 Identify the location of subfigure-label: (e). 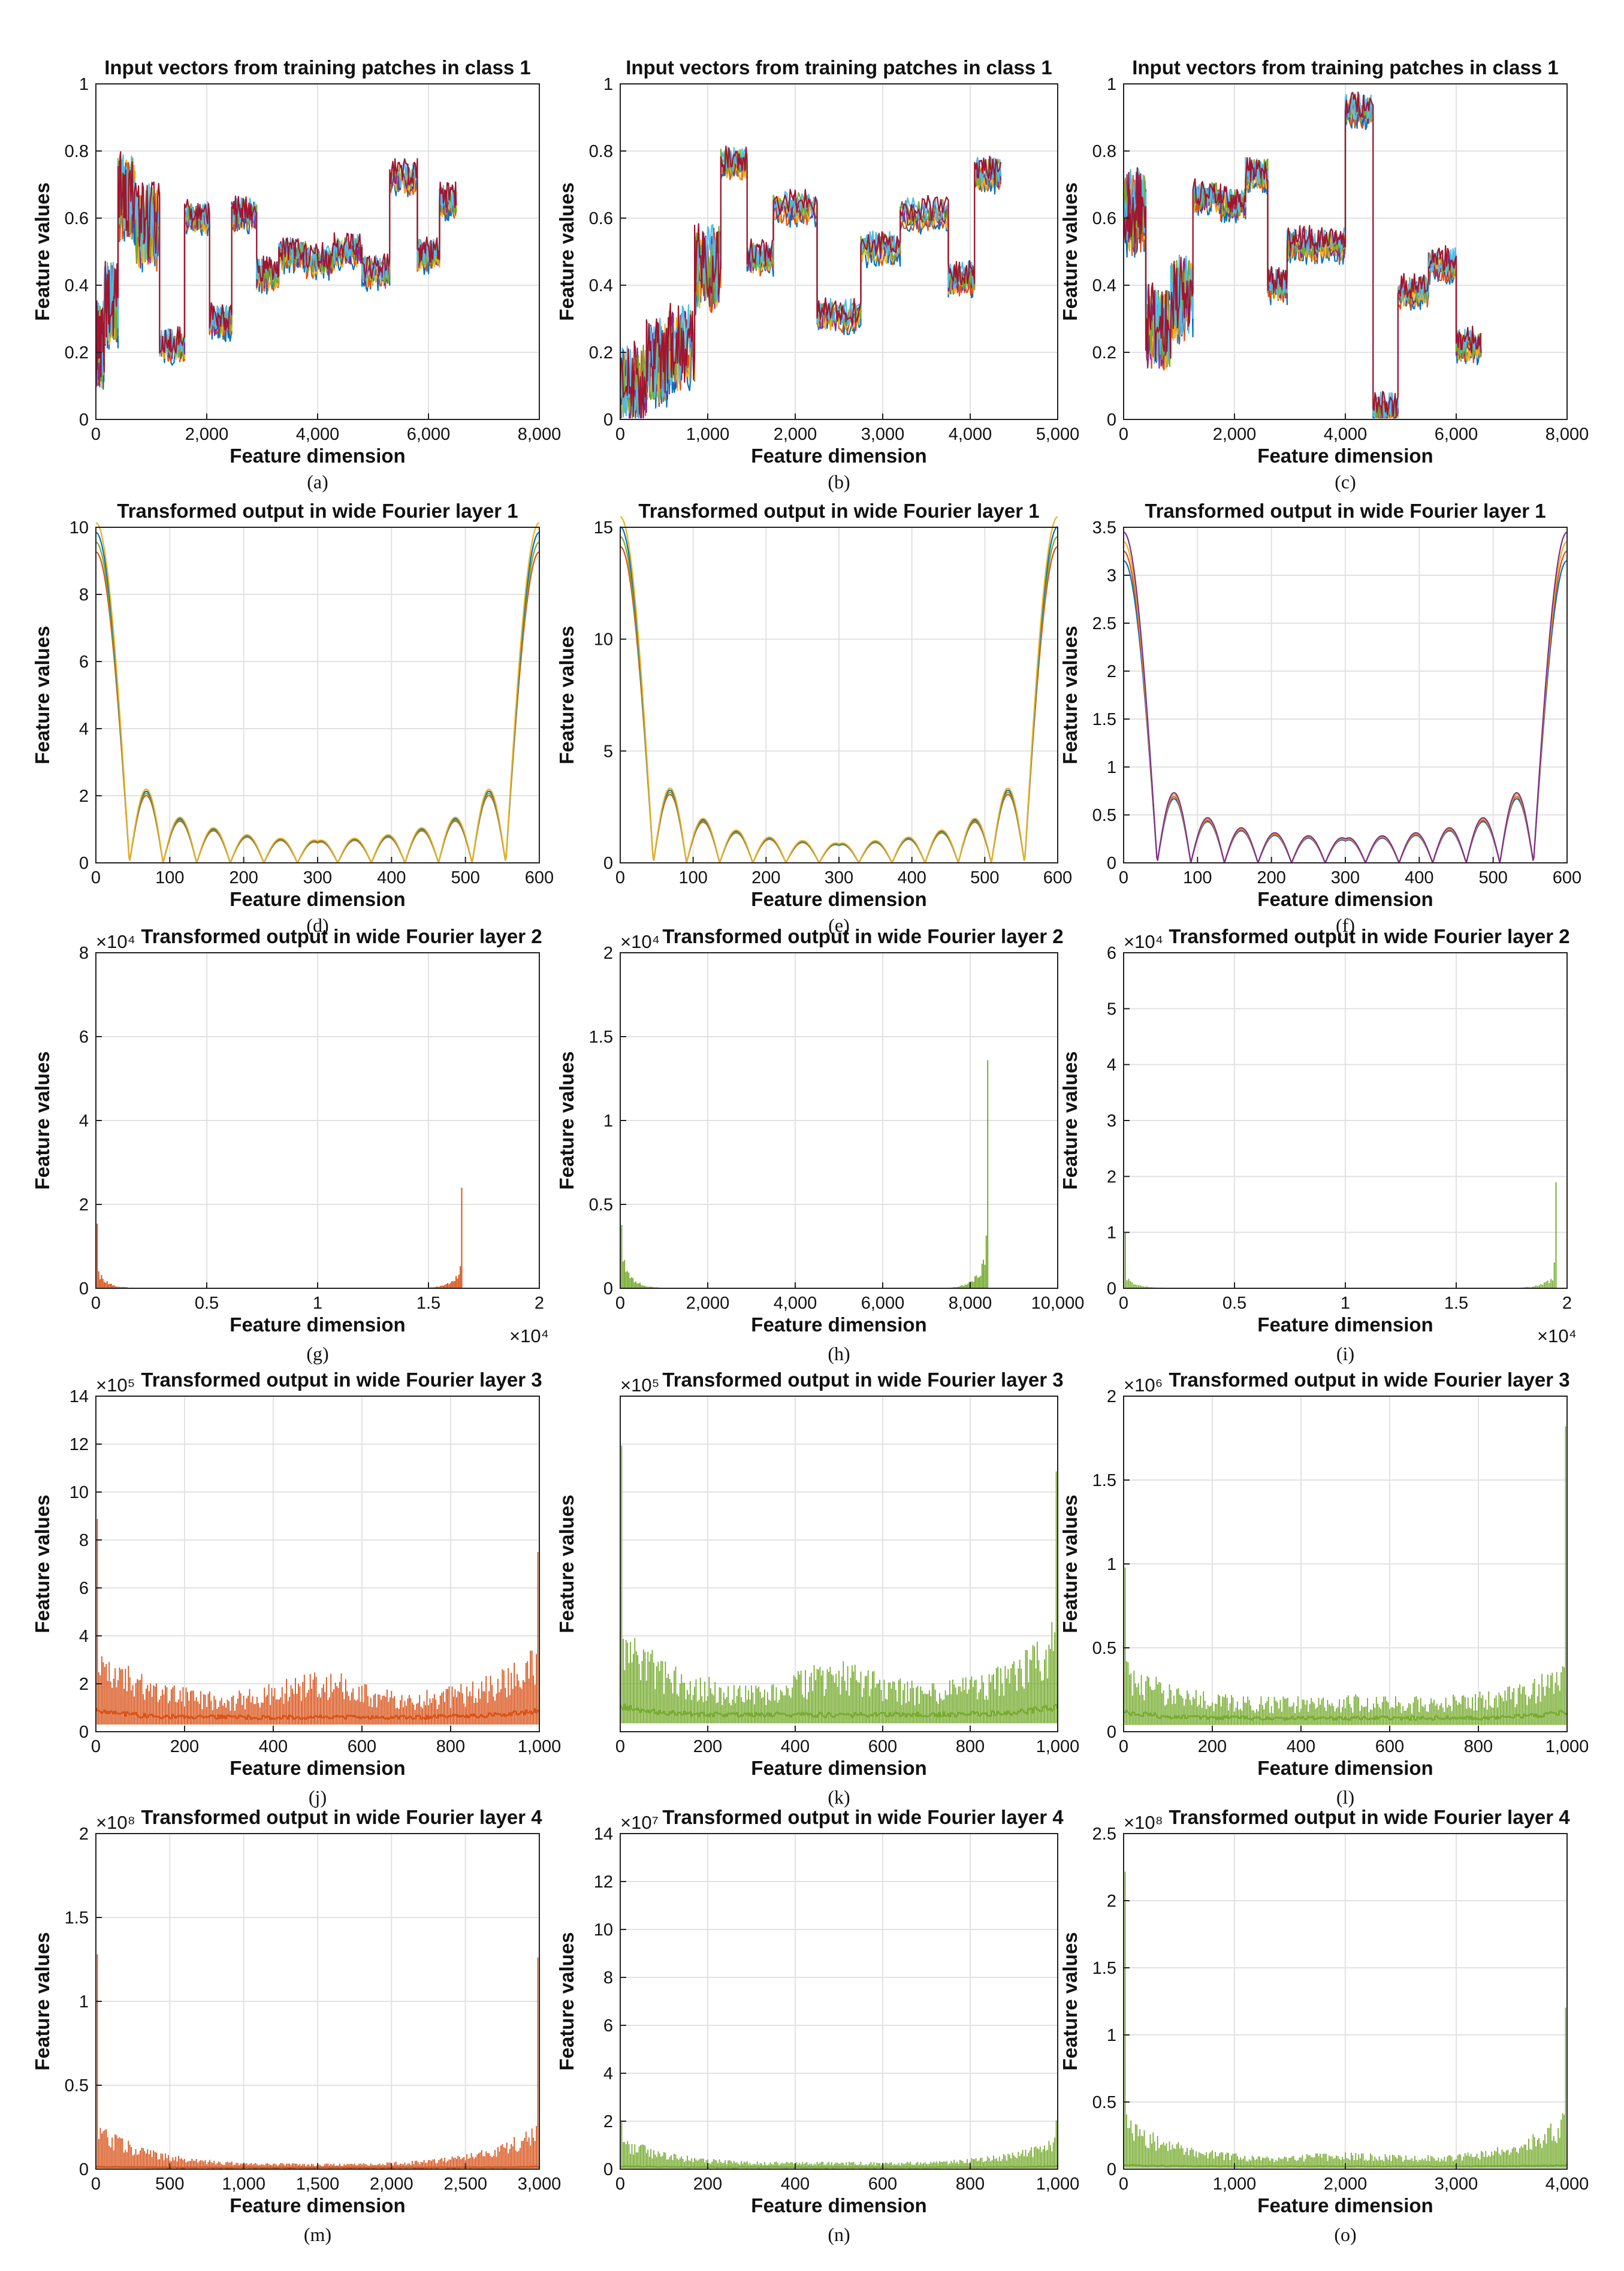
(839, 925).